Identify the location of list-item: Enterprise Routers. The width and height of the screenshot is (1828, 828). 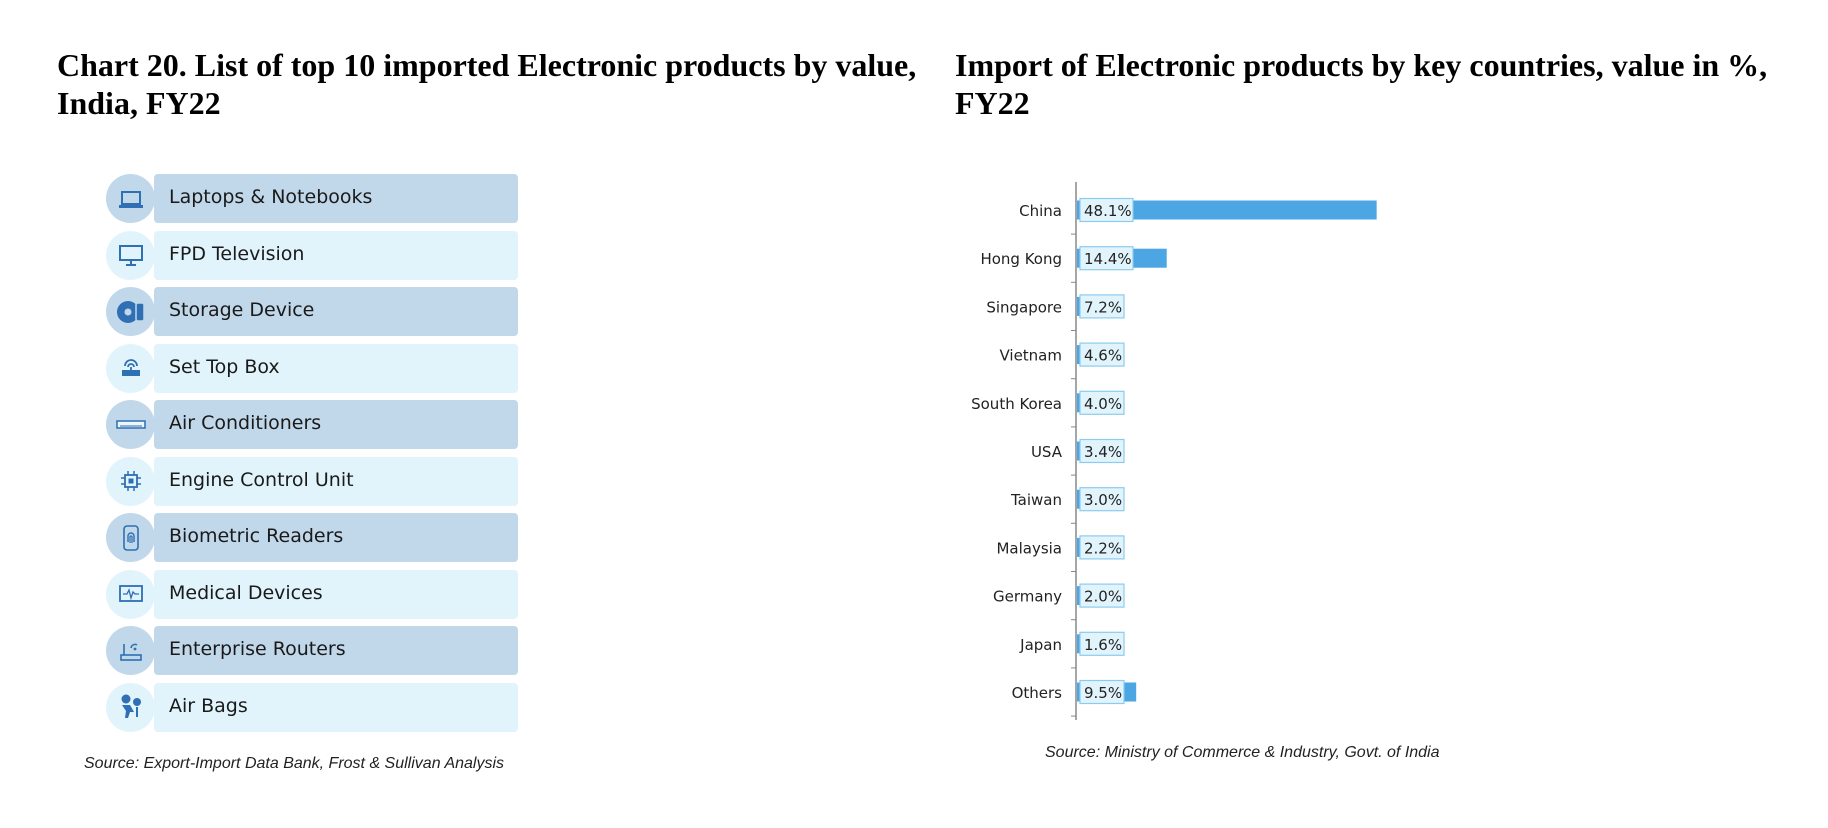
(312, 650).